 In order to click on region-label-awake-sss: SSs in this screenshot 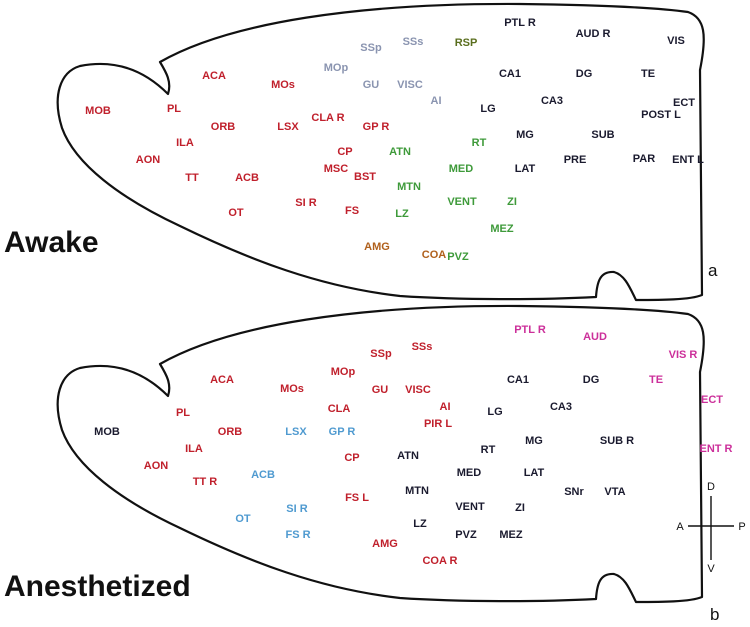, I will do `click(413, 42)`.